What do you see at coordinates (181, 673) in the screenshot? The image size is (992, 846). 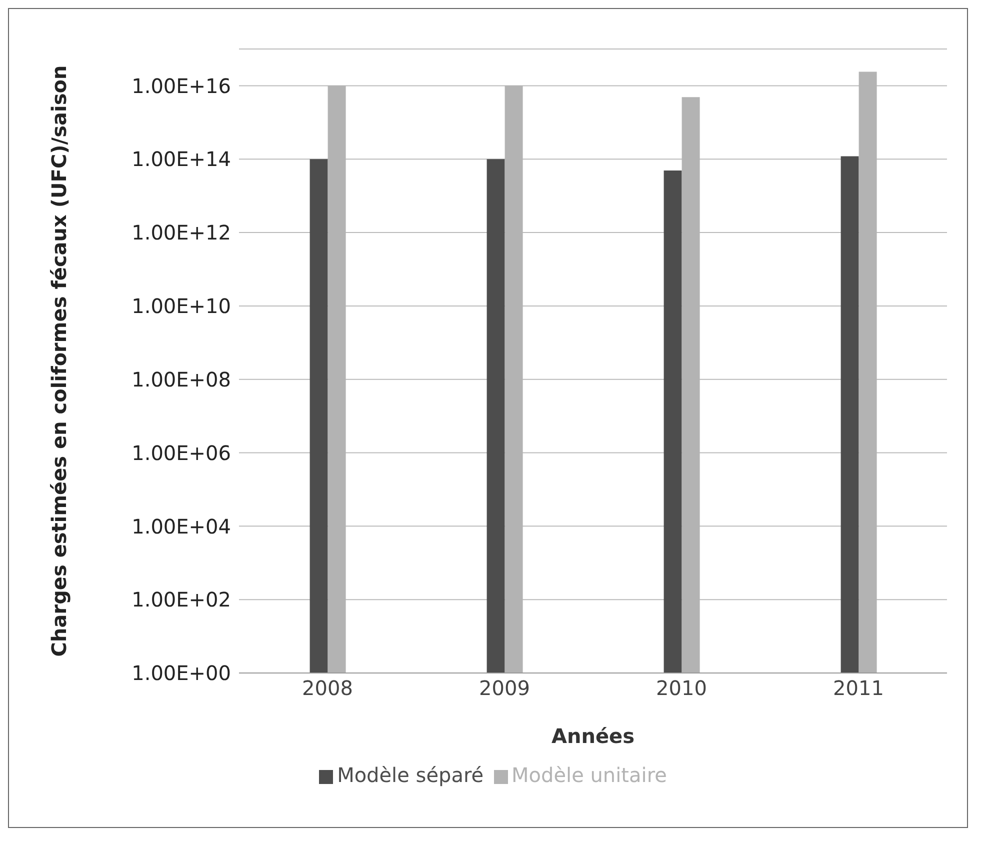 I see `y-tick-label: 1.00E+00` at bounding box center [181, 673].